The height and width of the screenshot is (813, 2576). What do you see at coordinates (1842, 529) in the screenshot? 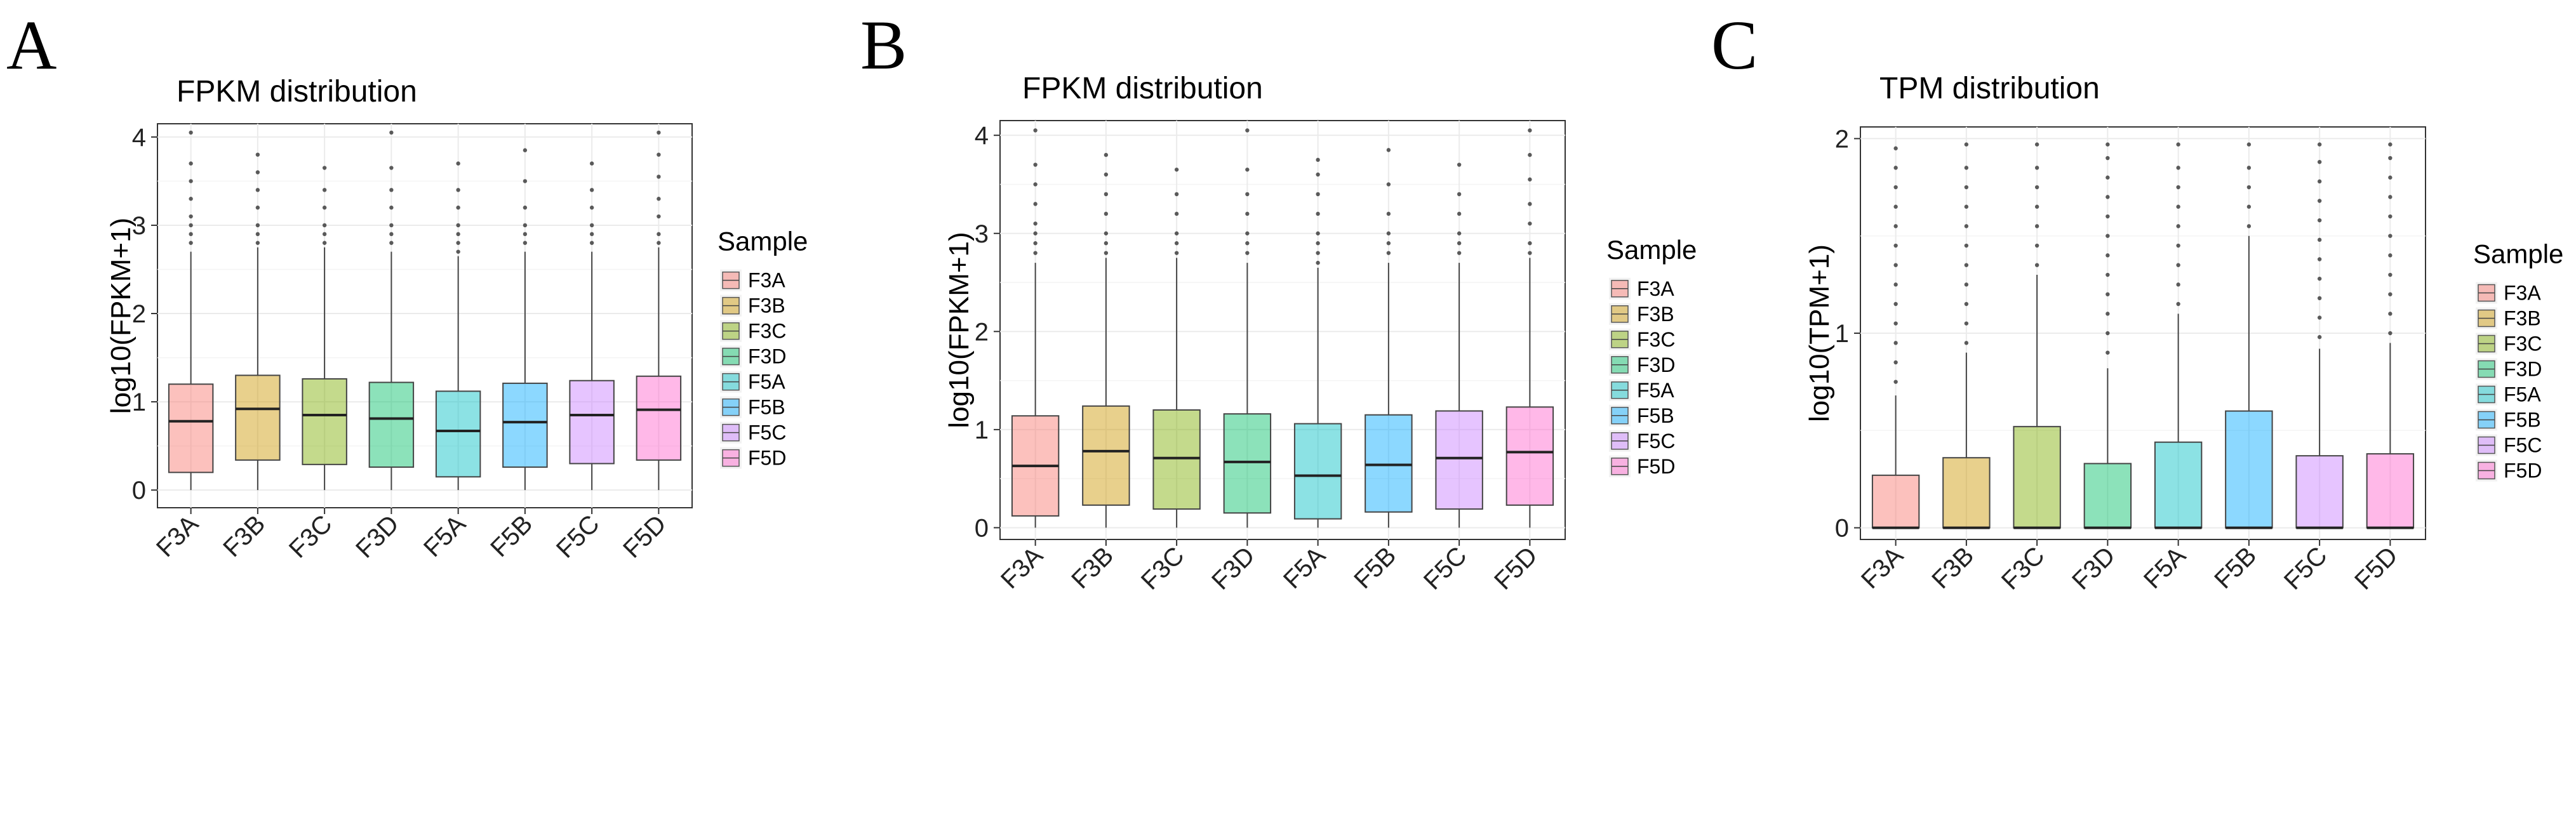
I see `y-tick-label: 0` at bounding box center [1842, 529].